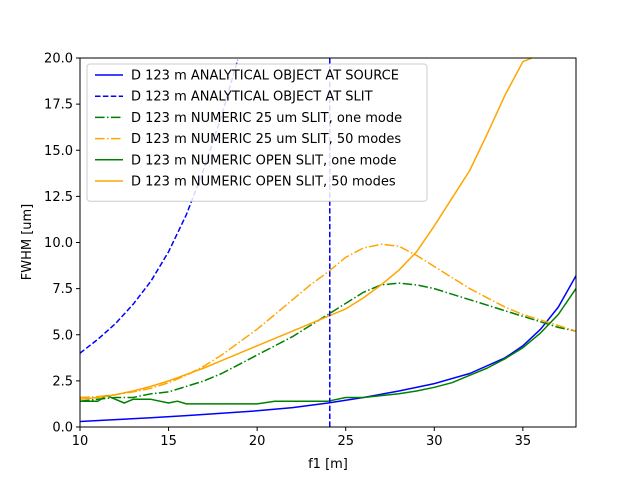 This screenshot has width=640, height=480. I want to click on y-tick-label: 2.5, so click(62, 381).